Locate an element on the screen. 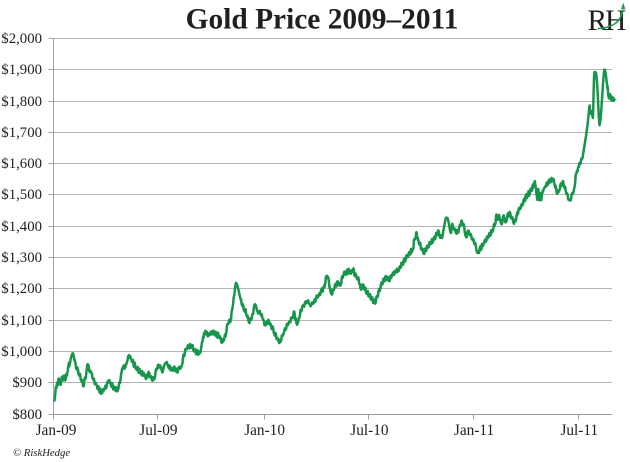  svg-text: $1,300 is located at coordinates (21, 258).